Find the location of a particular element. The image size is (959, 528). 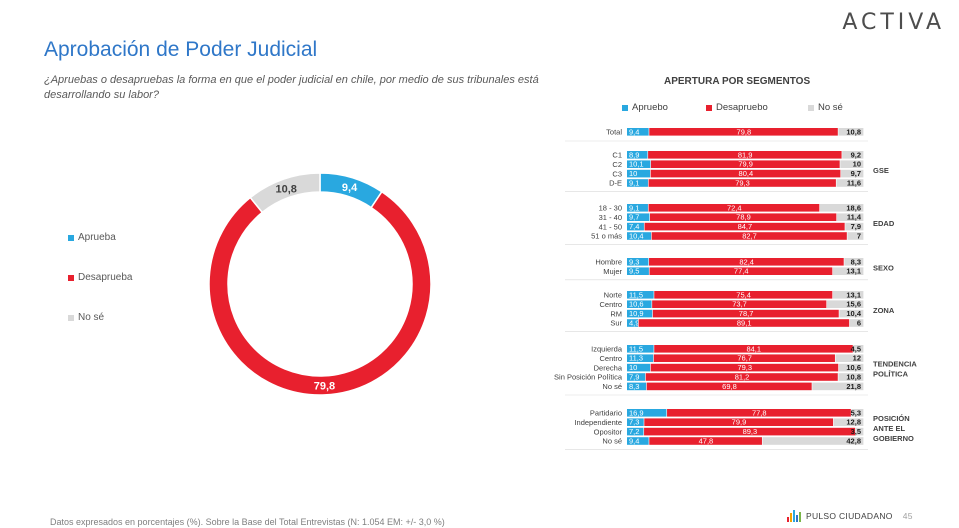

bar-value-desaprueba: 69,8 is located at coordinates (729, 386).